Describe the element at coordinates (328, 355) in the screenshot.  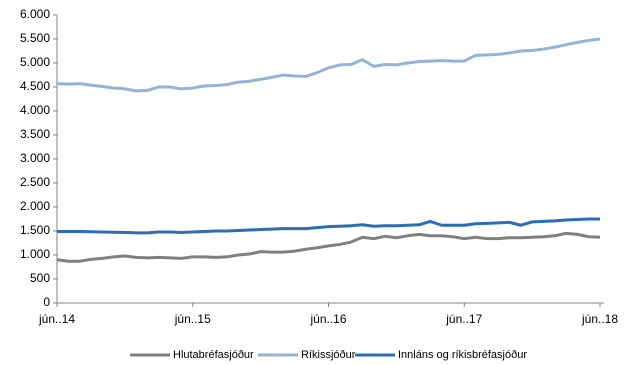
I see `legend-label: Ríkissjóður` at that location.